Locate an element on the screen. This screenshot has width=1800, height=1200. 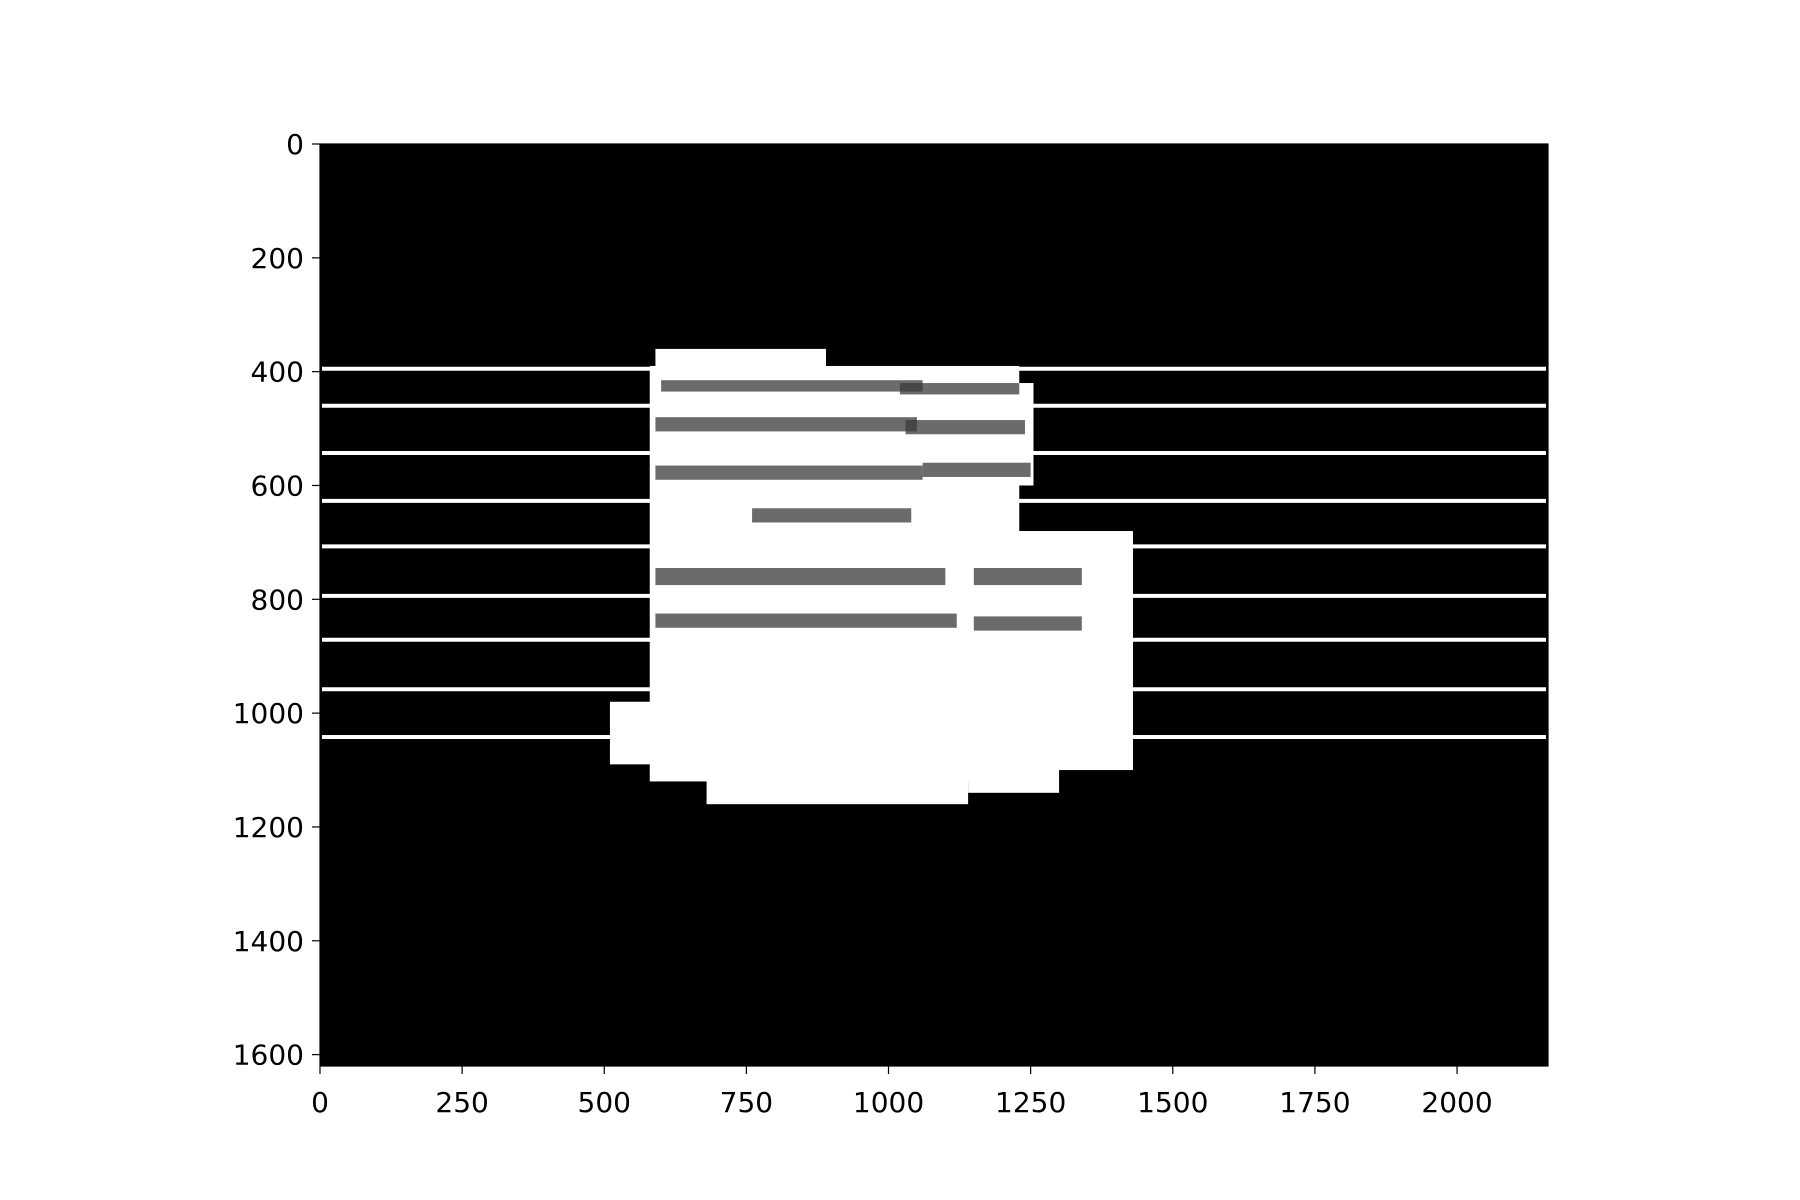
y-tick-label: 1000 is located at coordinates (268, 713).